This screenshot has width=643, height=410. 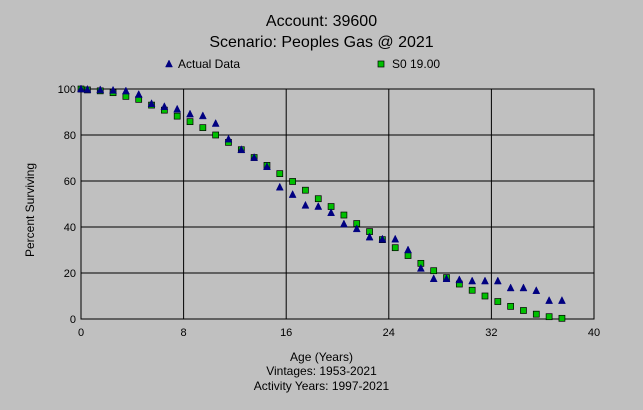 I want to click on chart-title-line-1: Account: 39600, so click(x=321, y=21).